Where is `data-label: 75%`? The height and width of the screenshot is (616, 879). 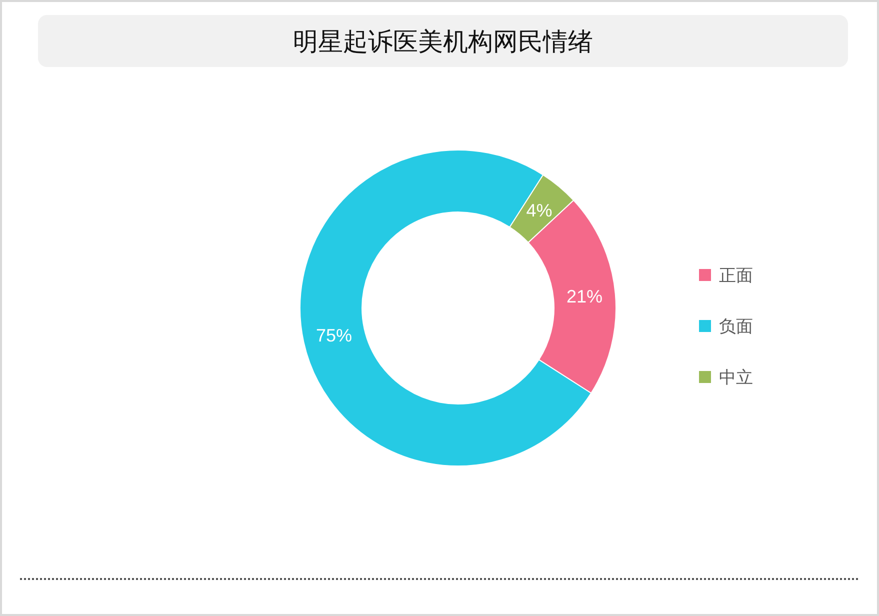 data-label: 75% is located at coordinates (334, 335).